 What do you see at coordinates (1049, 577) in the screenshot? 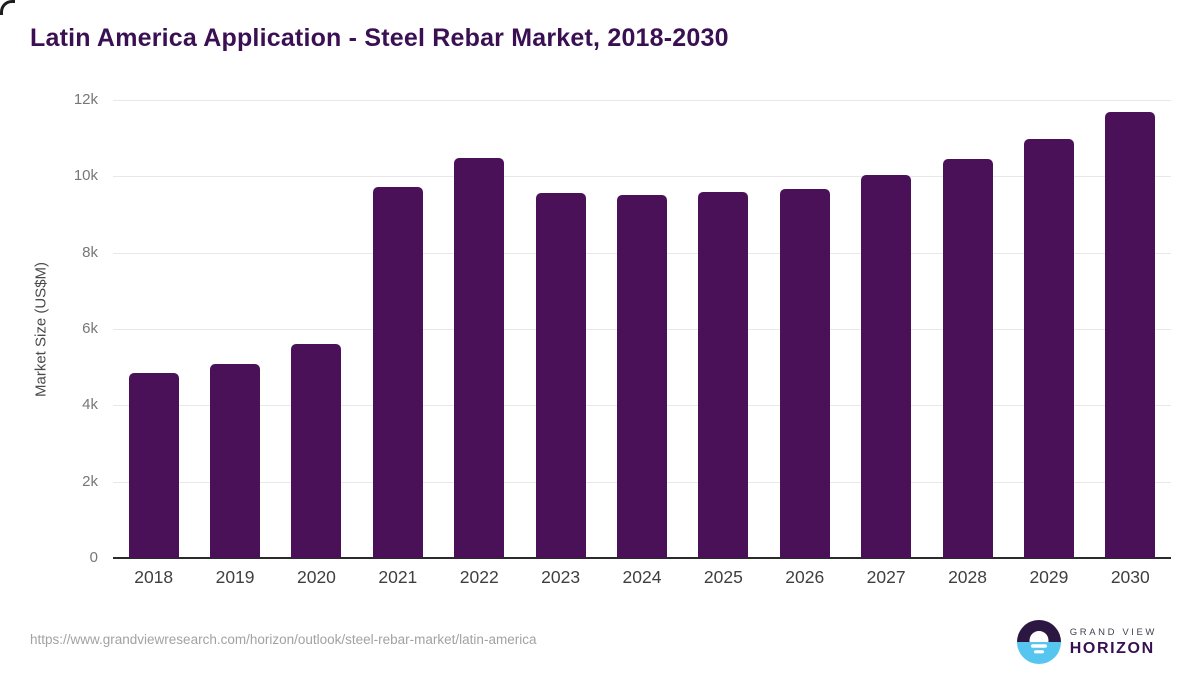
I see `x-tick-2029: 2029` at bounding box center [1049, 577].